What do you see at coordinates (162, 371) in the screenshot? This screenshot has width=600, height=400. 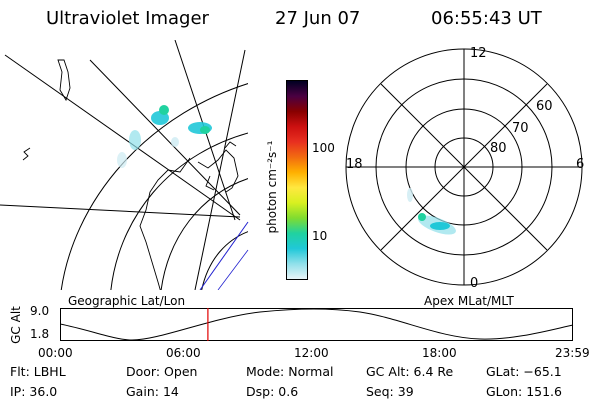 I see `info-door: Door: Open` at bounding box center [162, 371].